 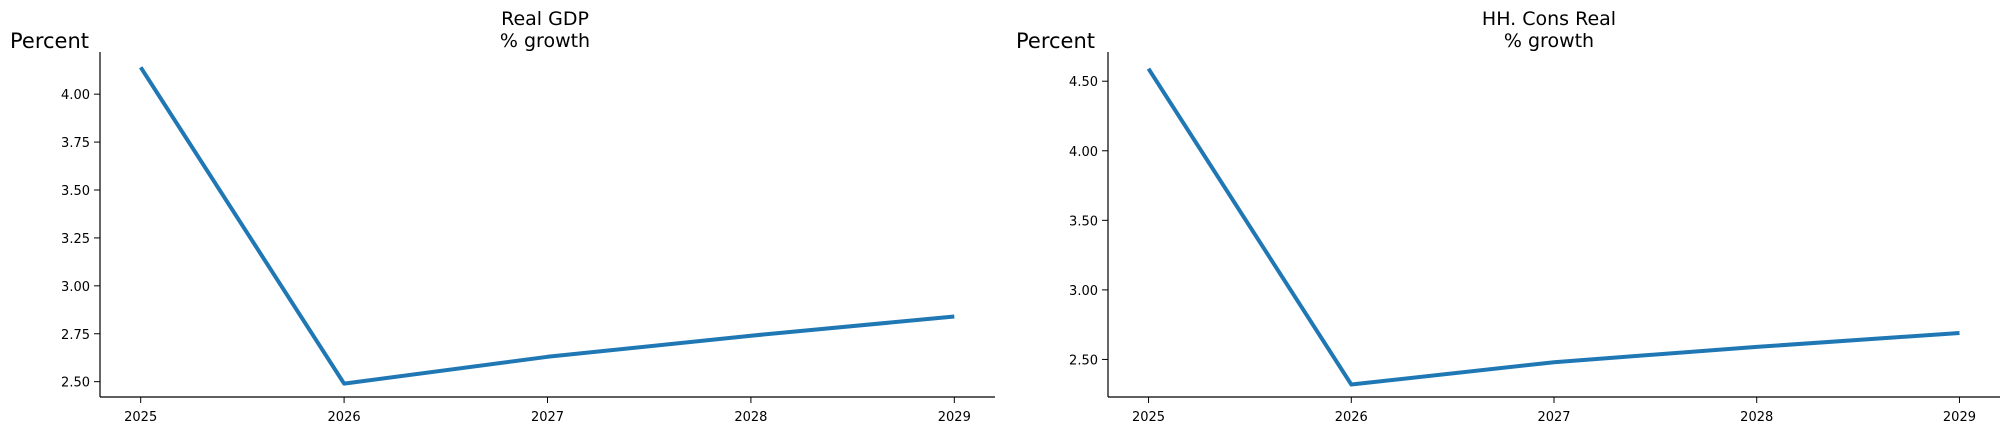 I want to click on y-tick-label: 3.75, so click(x=75, y=143).